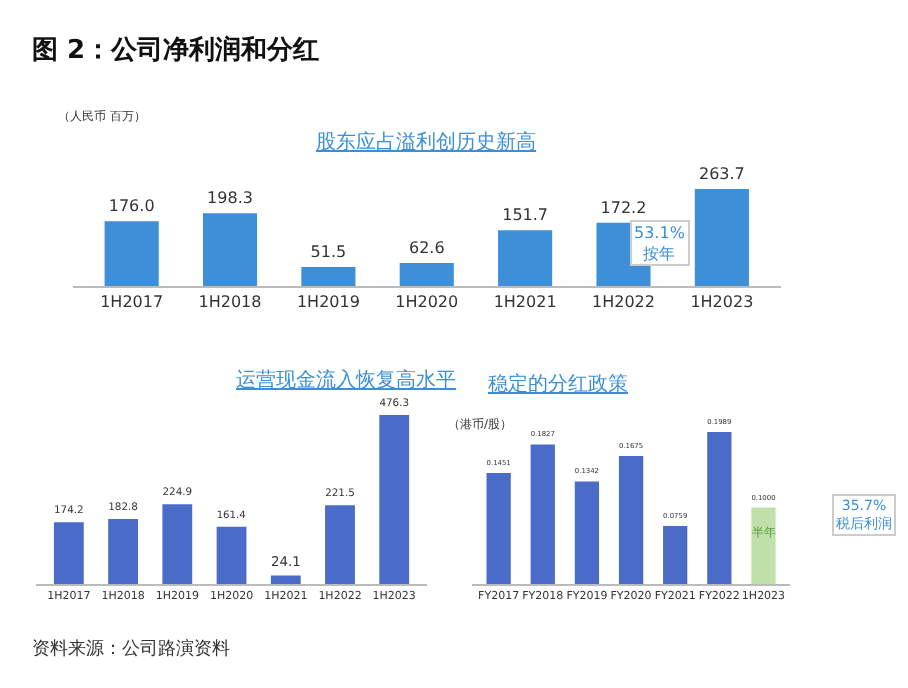 The width and height of the screenshot is (908, 688). Describe the element at coordinates (722, 302) in the screenshot. I see `x-tick-label: 1H2023` at that location.